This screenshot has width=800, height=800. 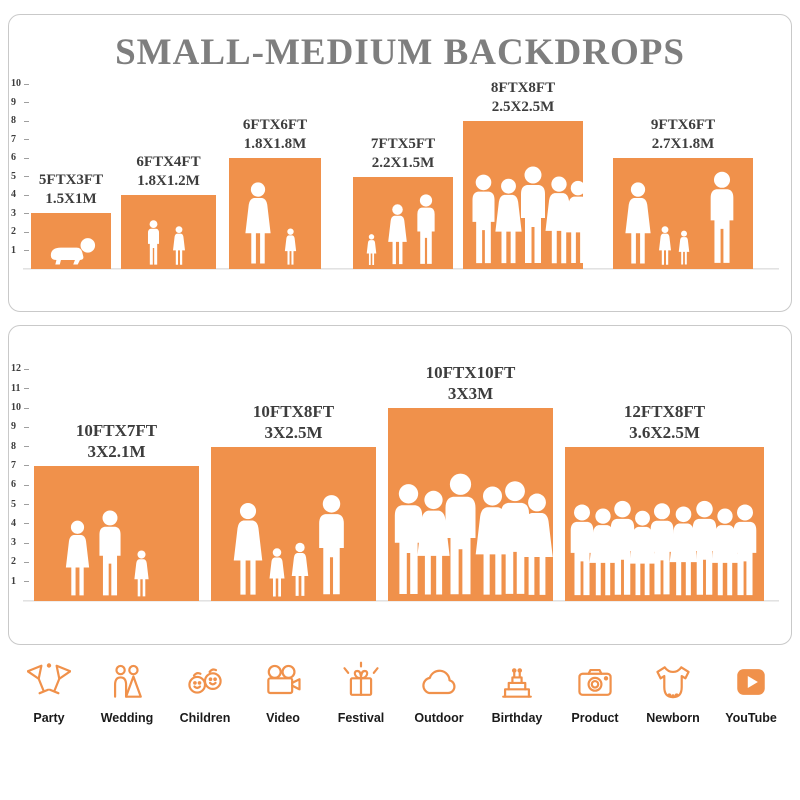 I want to click on category-label: Outdoor, so click(x=439, y=718).